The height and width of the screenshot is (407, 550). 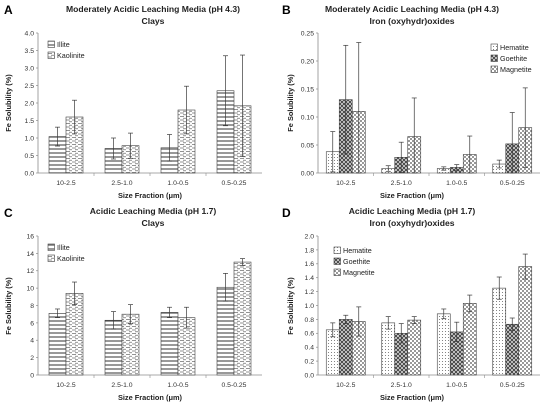 I want to click on legend-swatch-goethite, so click(x=494, y=58).